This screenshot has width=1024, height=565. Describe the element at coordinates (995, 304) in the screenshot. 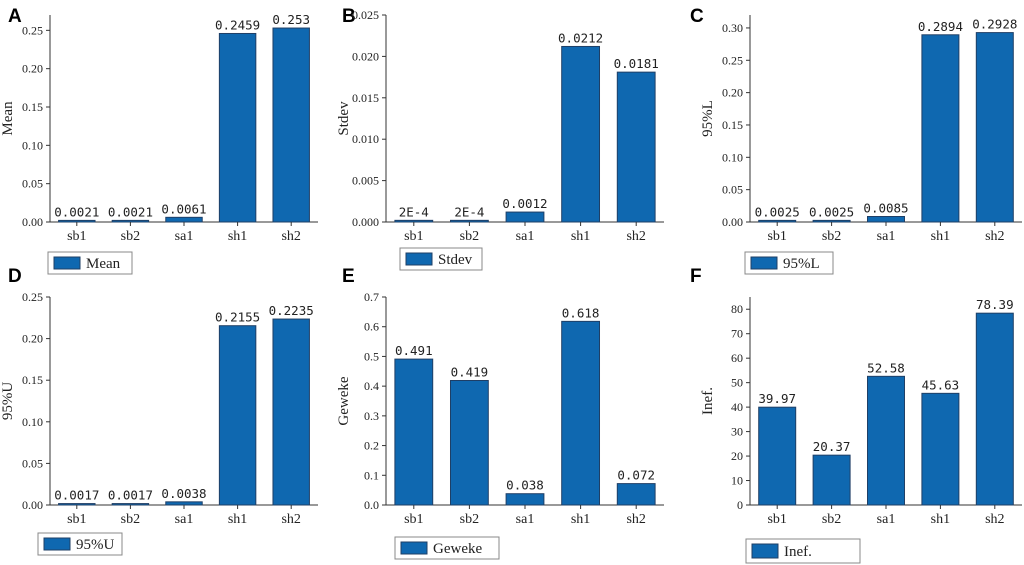

I see `data-label-sh2: 78.39` at that location.